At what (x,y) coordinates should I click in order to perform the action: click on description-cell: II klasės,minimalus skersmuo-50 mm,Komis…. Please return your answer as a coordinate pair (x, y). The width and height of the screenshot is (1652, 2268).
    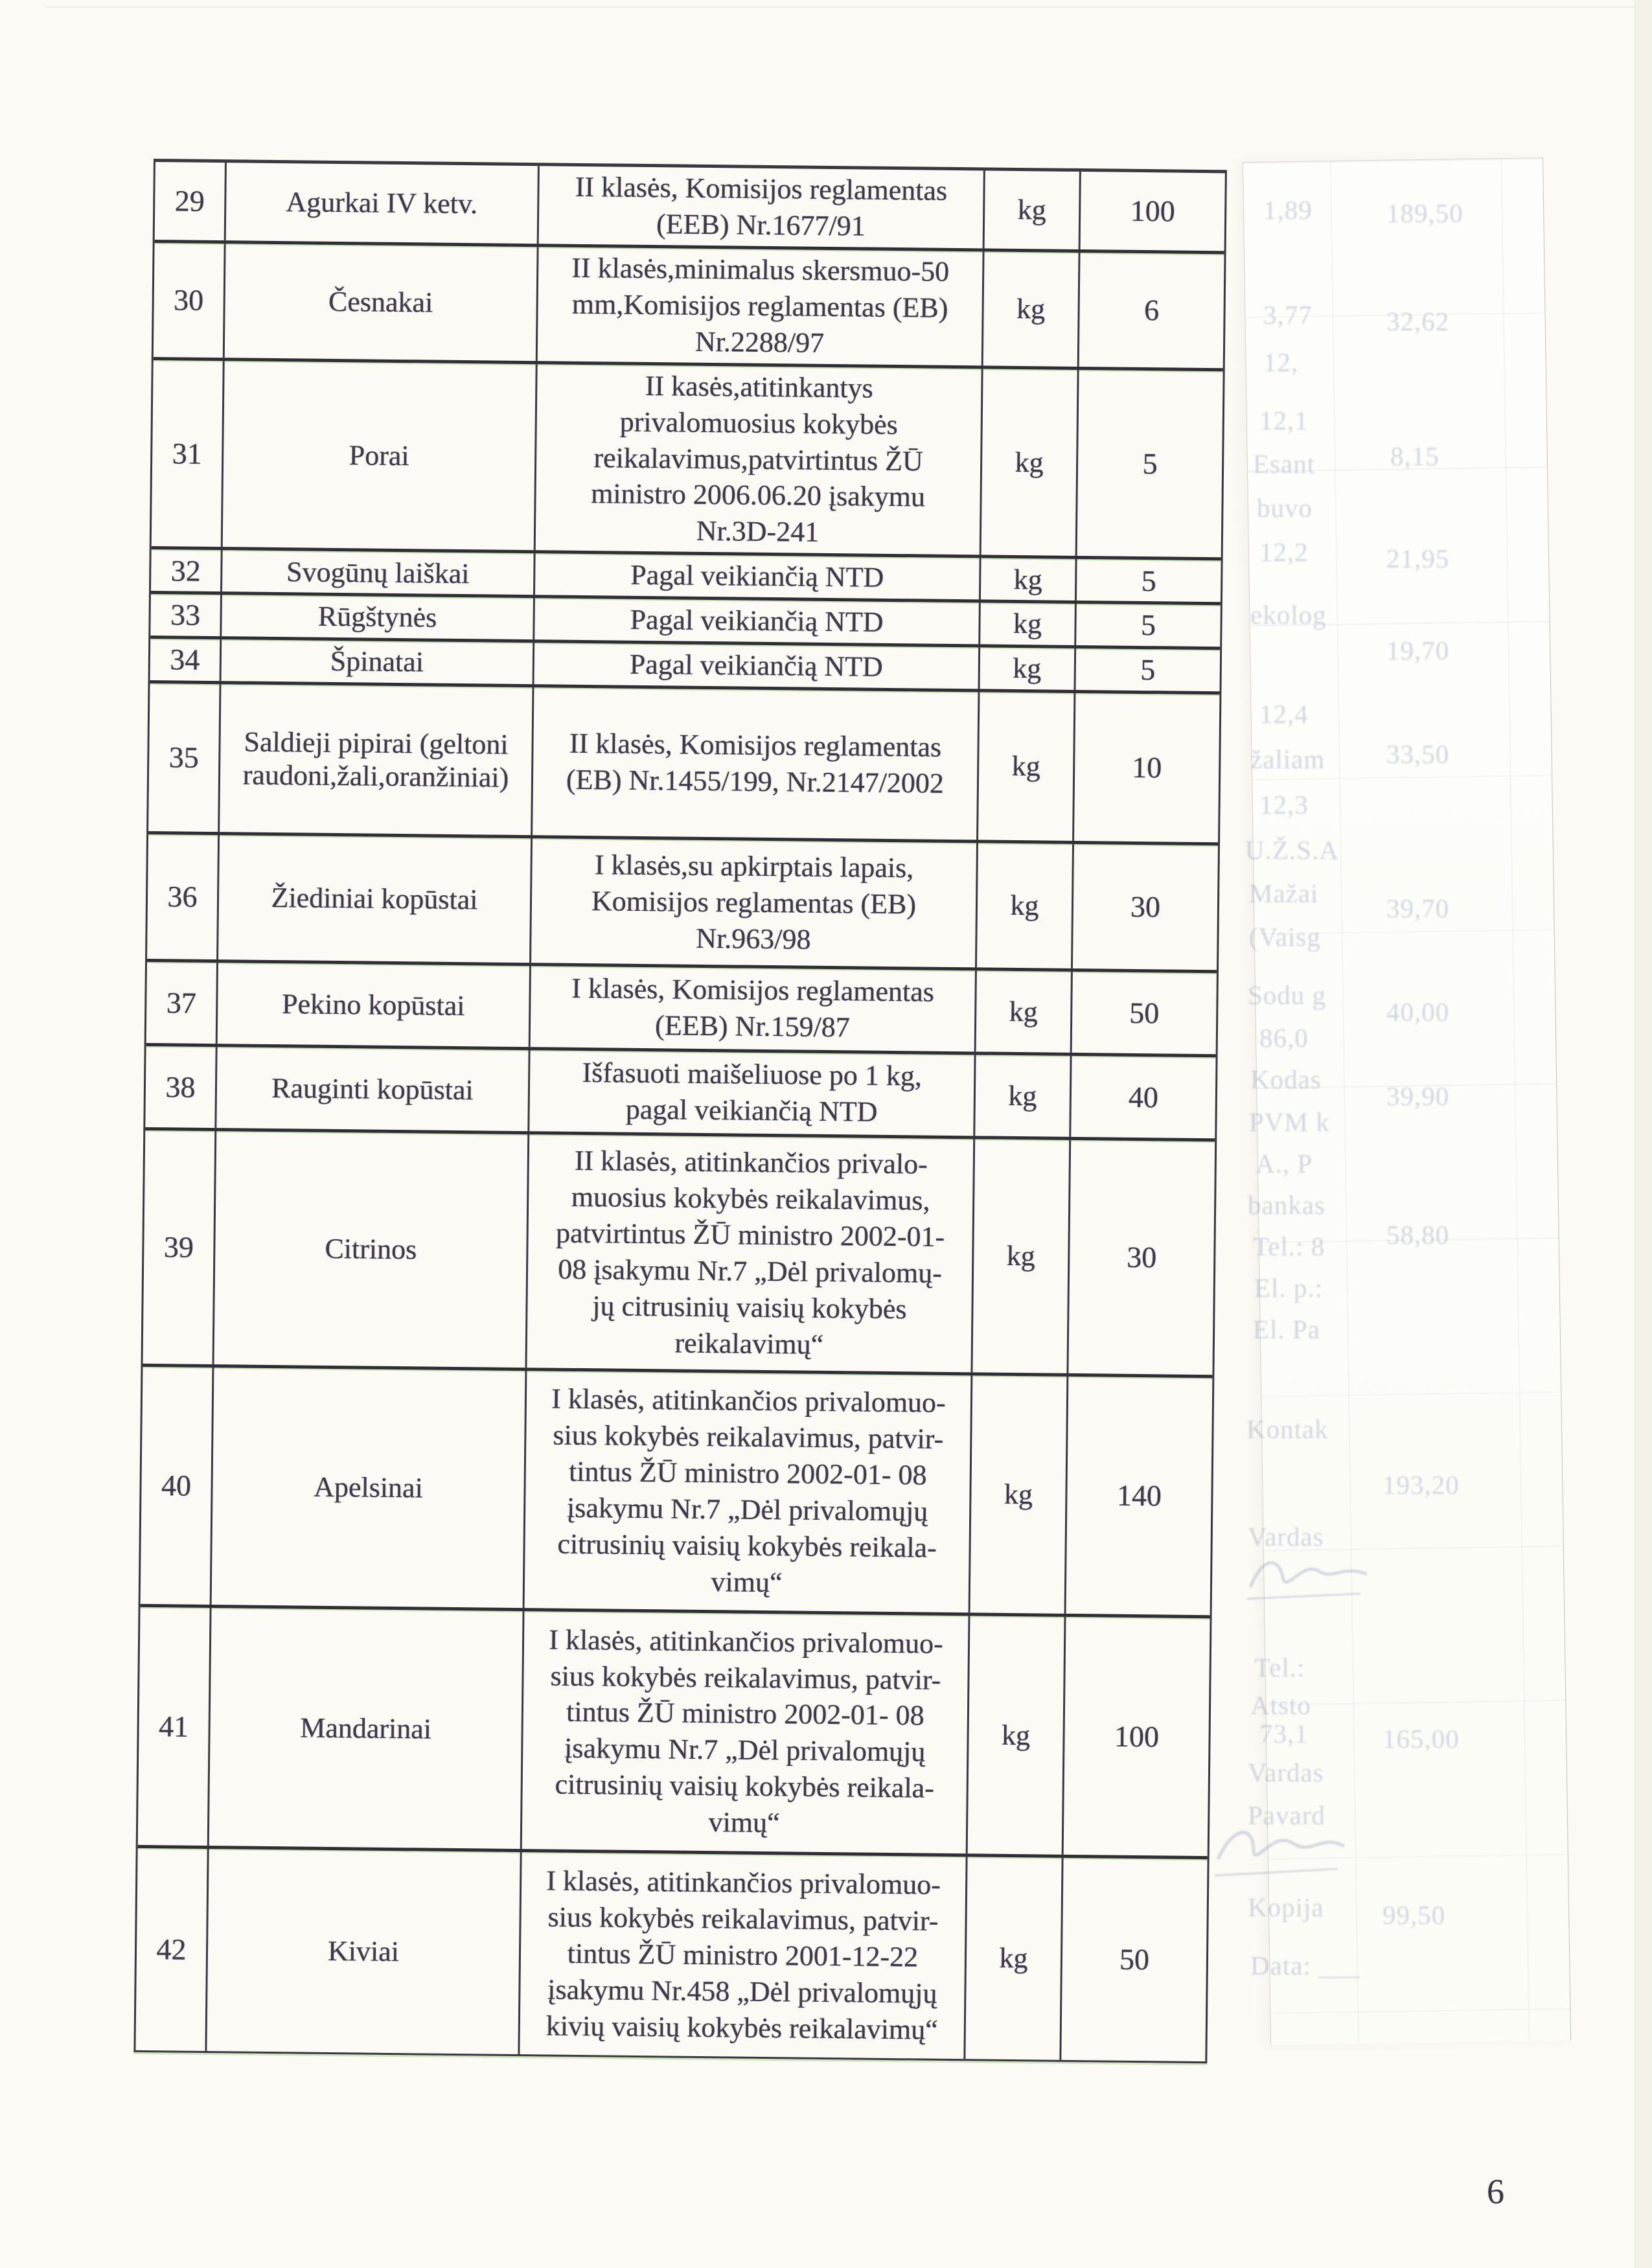
    Looking at the image, I should click on (761, 306).